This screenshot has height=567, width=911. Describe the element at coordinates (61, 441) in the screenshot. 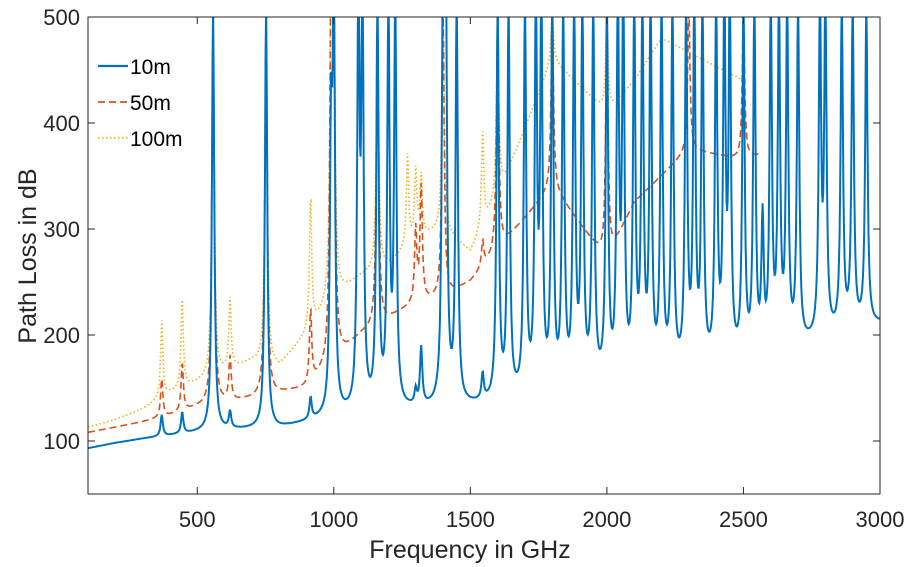

I see `y-tick-label: 100` at that location.